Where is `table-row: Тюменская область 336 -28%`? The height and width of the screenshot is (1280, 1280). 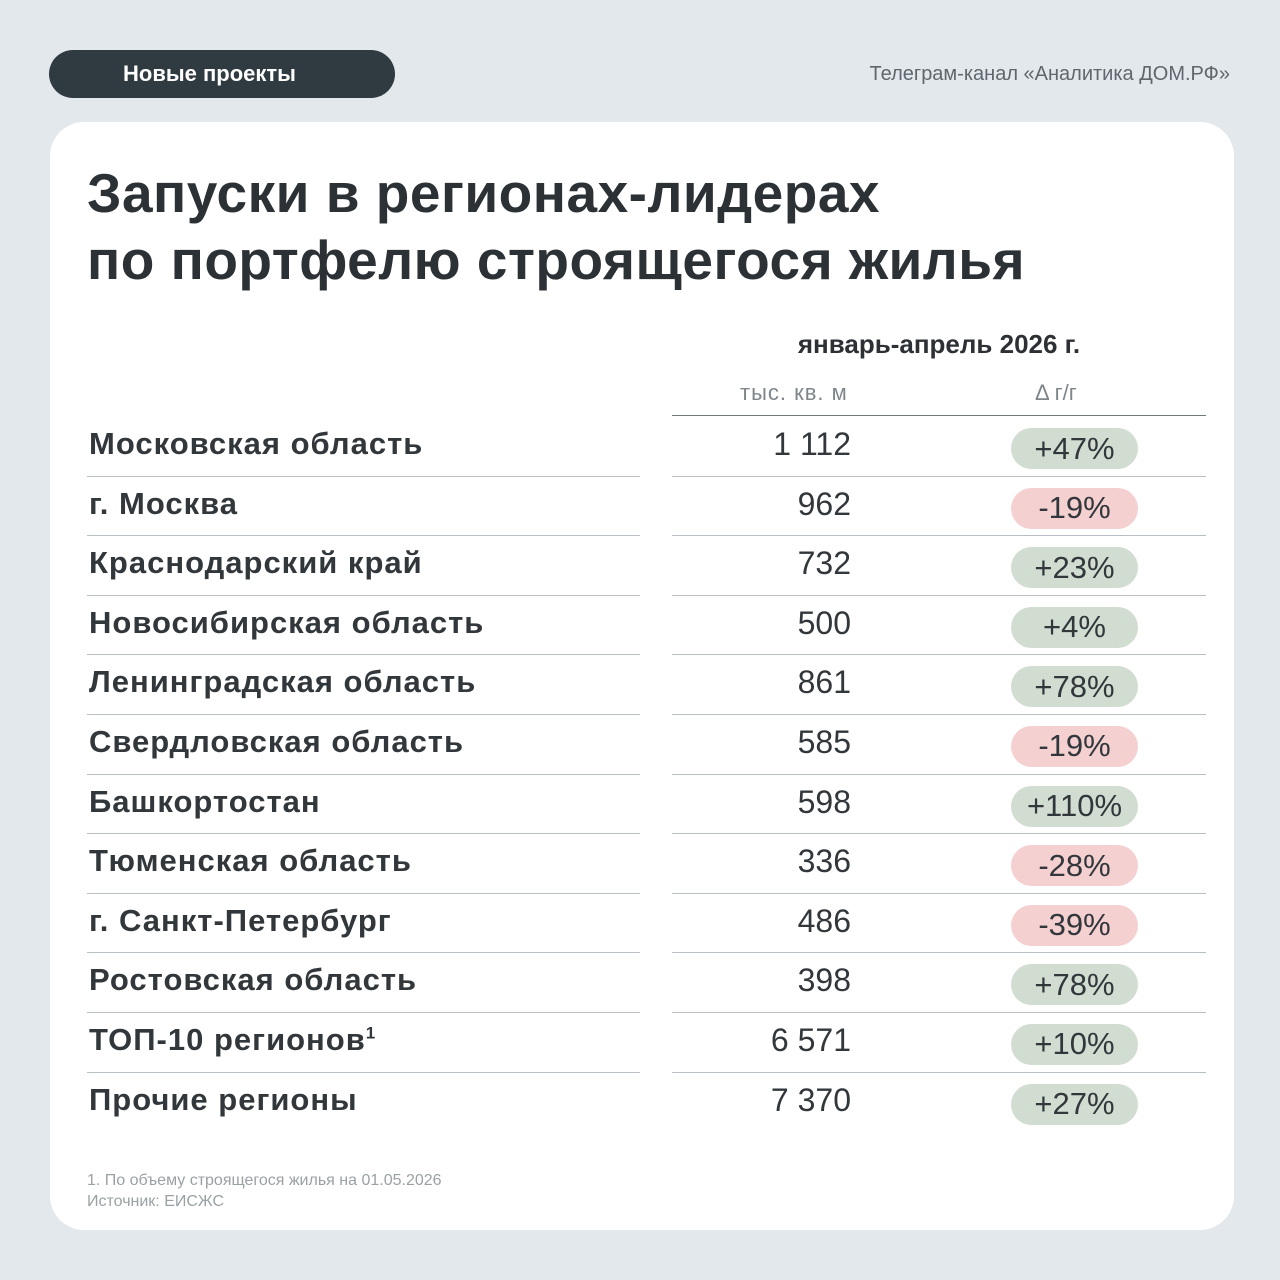
table-row: Тюменская область 336 -28% is located at coordinates (642, 864).